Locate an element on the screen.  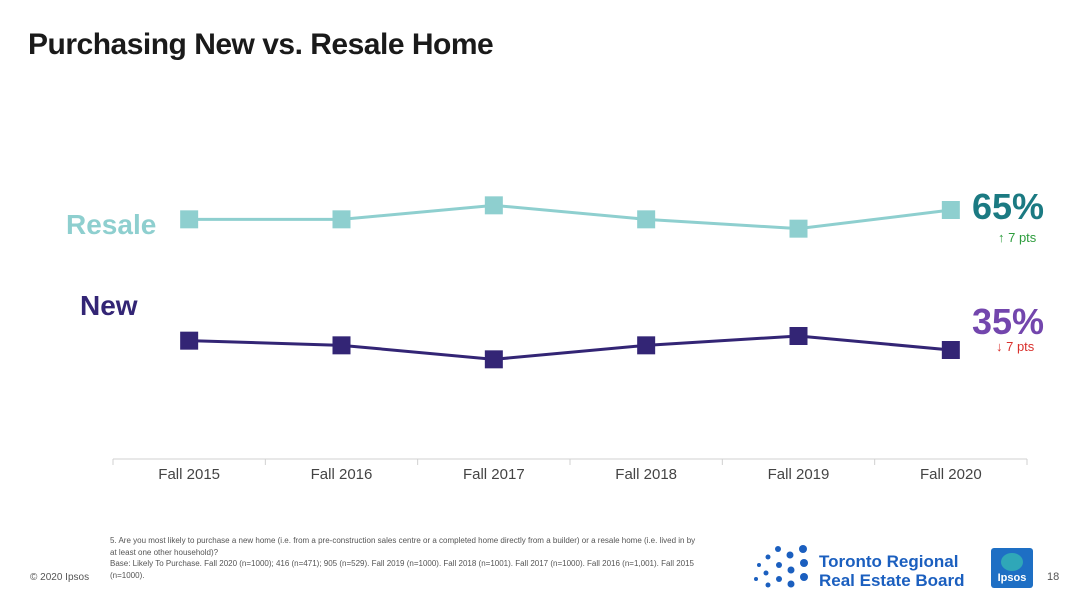
trreb-dots-icon is located at coordinates (781, 566).